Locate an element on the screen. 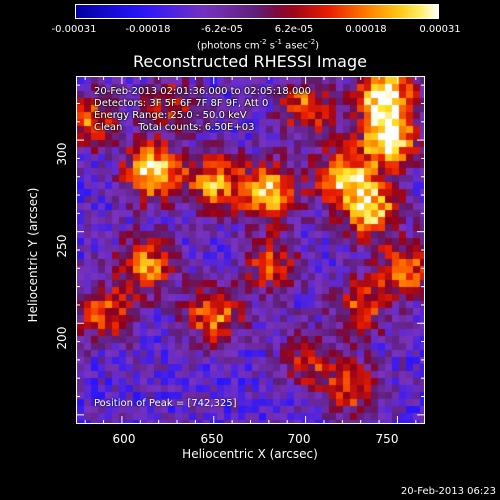 This screenshot has height=500, width=500. plot-title: Reconstructed RHESSI Image is located at coordinates (250, 61).